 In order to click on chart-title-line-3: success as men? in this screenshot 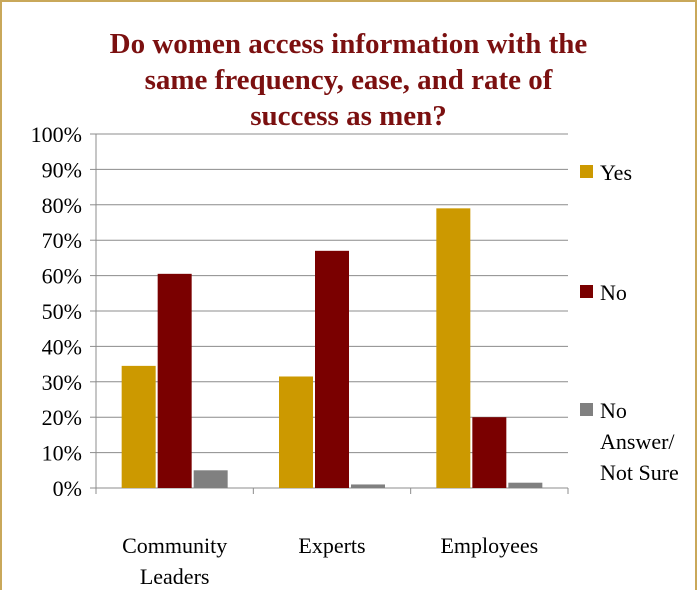, I will do `click(348, 116)`.